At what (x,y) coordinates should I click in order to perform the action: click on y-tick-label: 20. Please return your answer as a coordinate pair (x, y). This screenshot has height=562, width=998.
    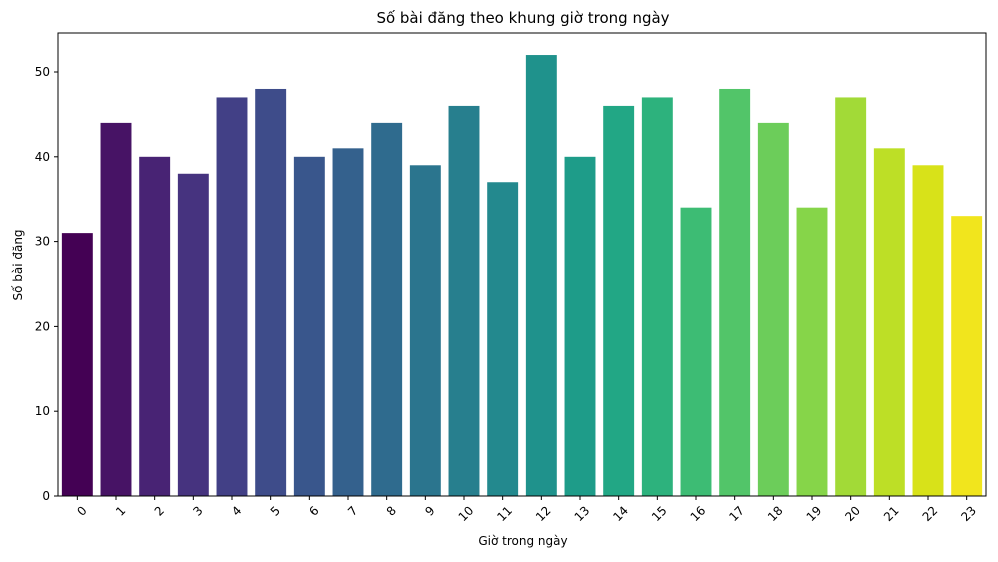
    Looking at the image, I should click on (42, 326).